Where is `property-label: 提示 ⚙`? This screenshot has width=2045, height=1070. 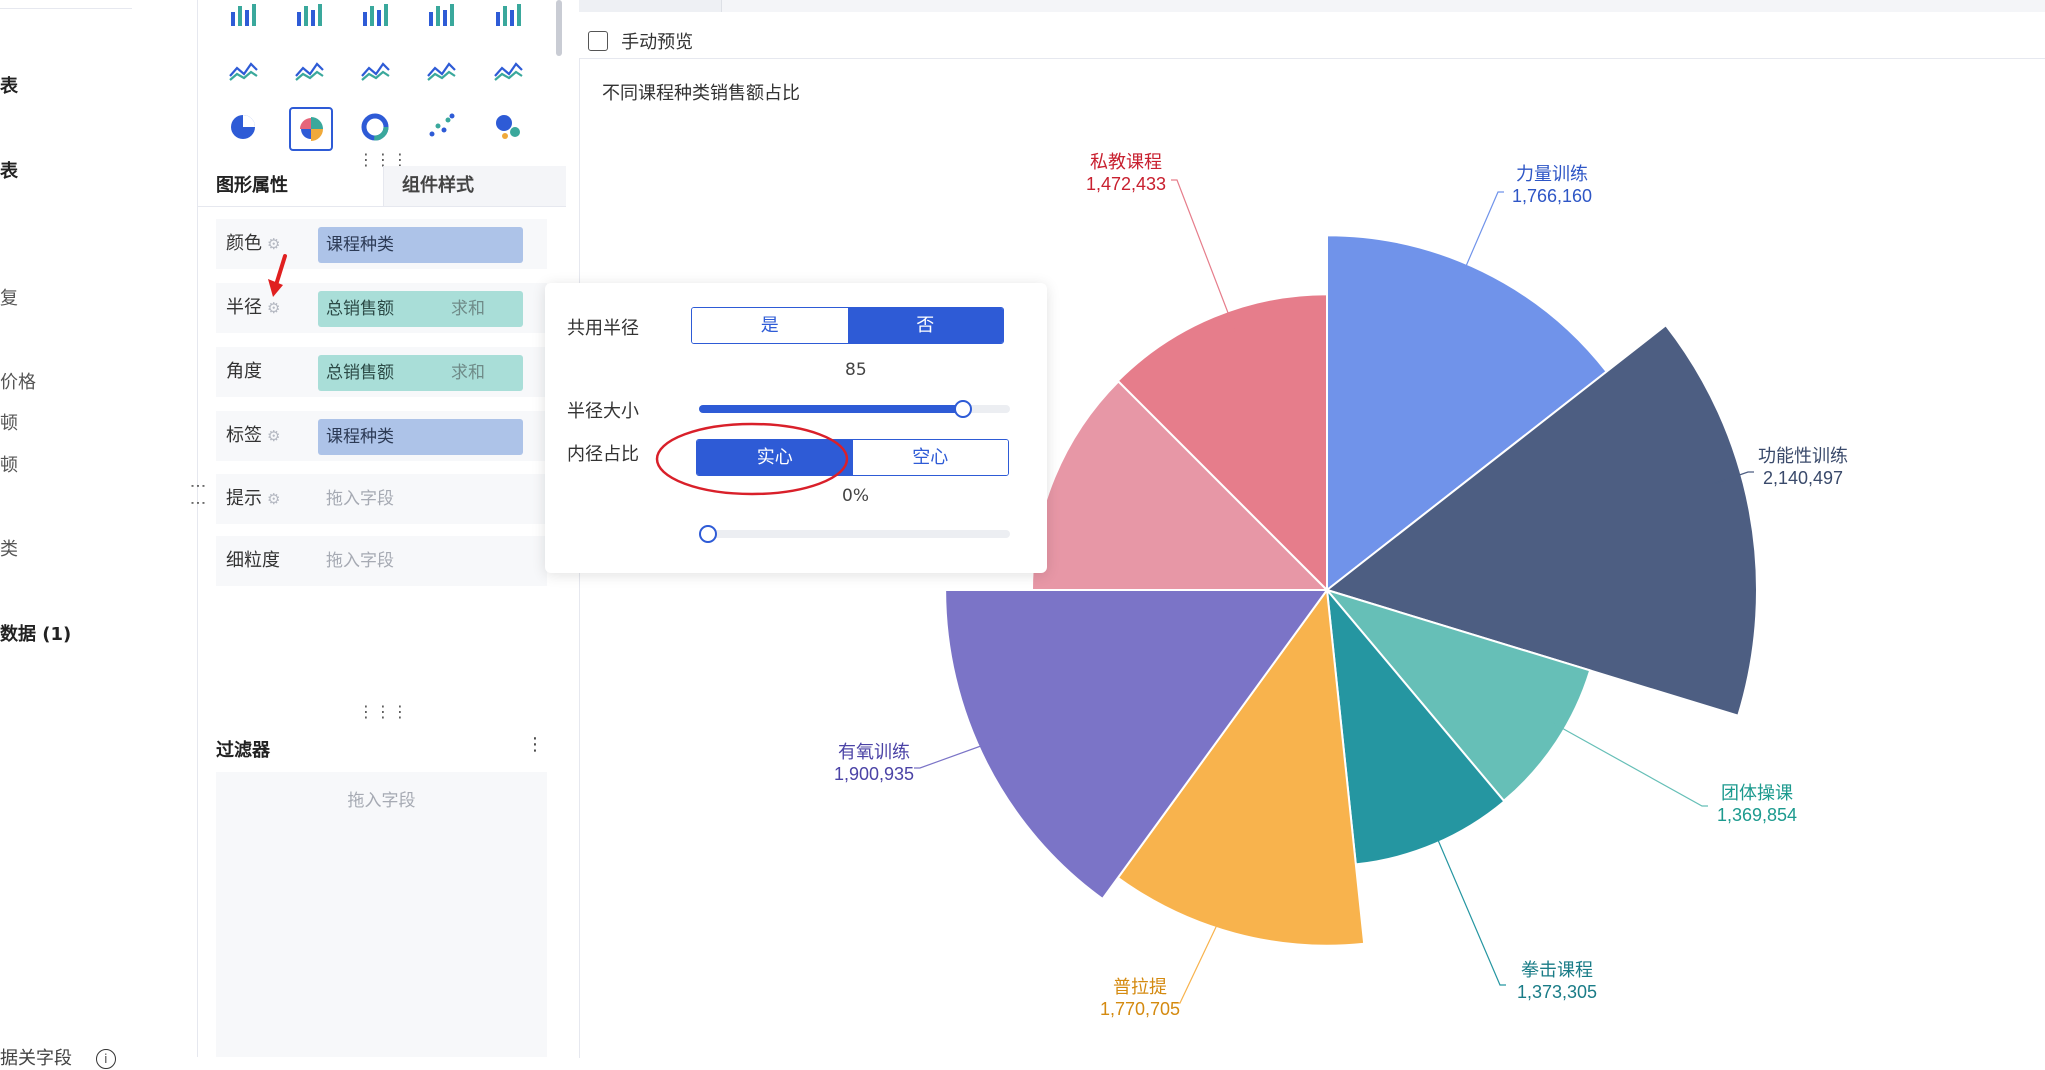
property-label: 提示 ⚙ is located at coordinates (253, 499).